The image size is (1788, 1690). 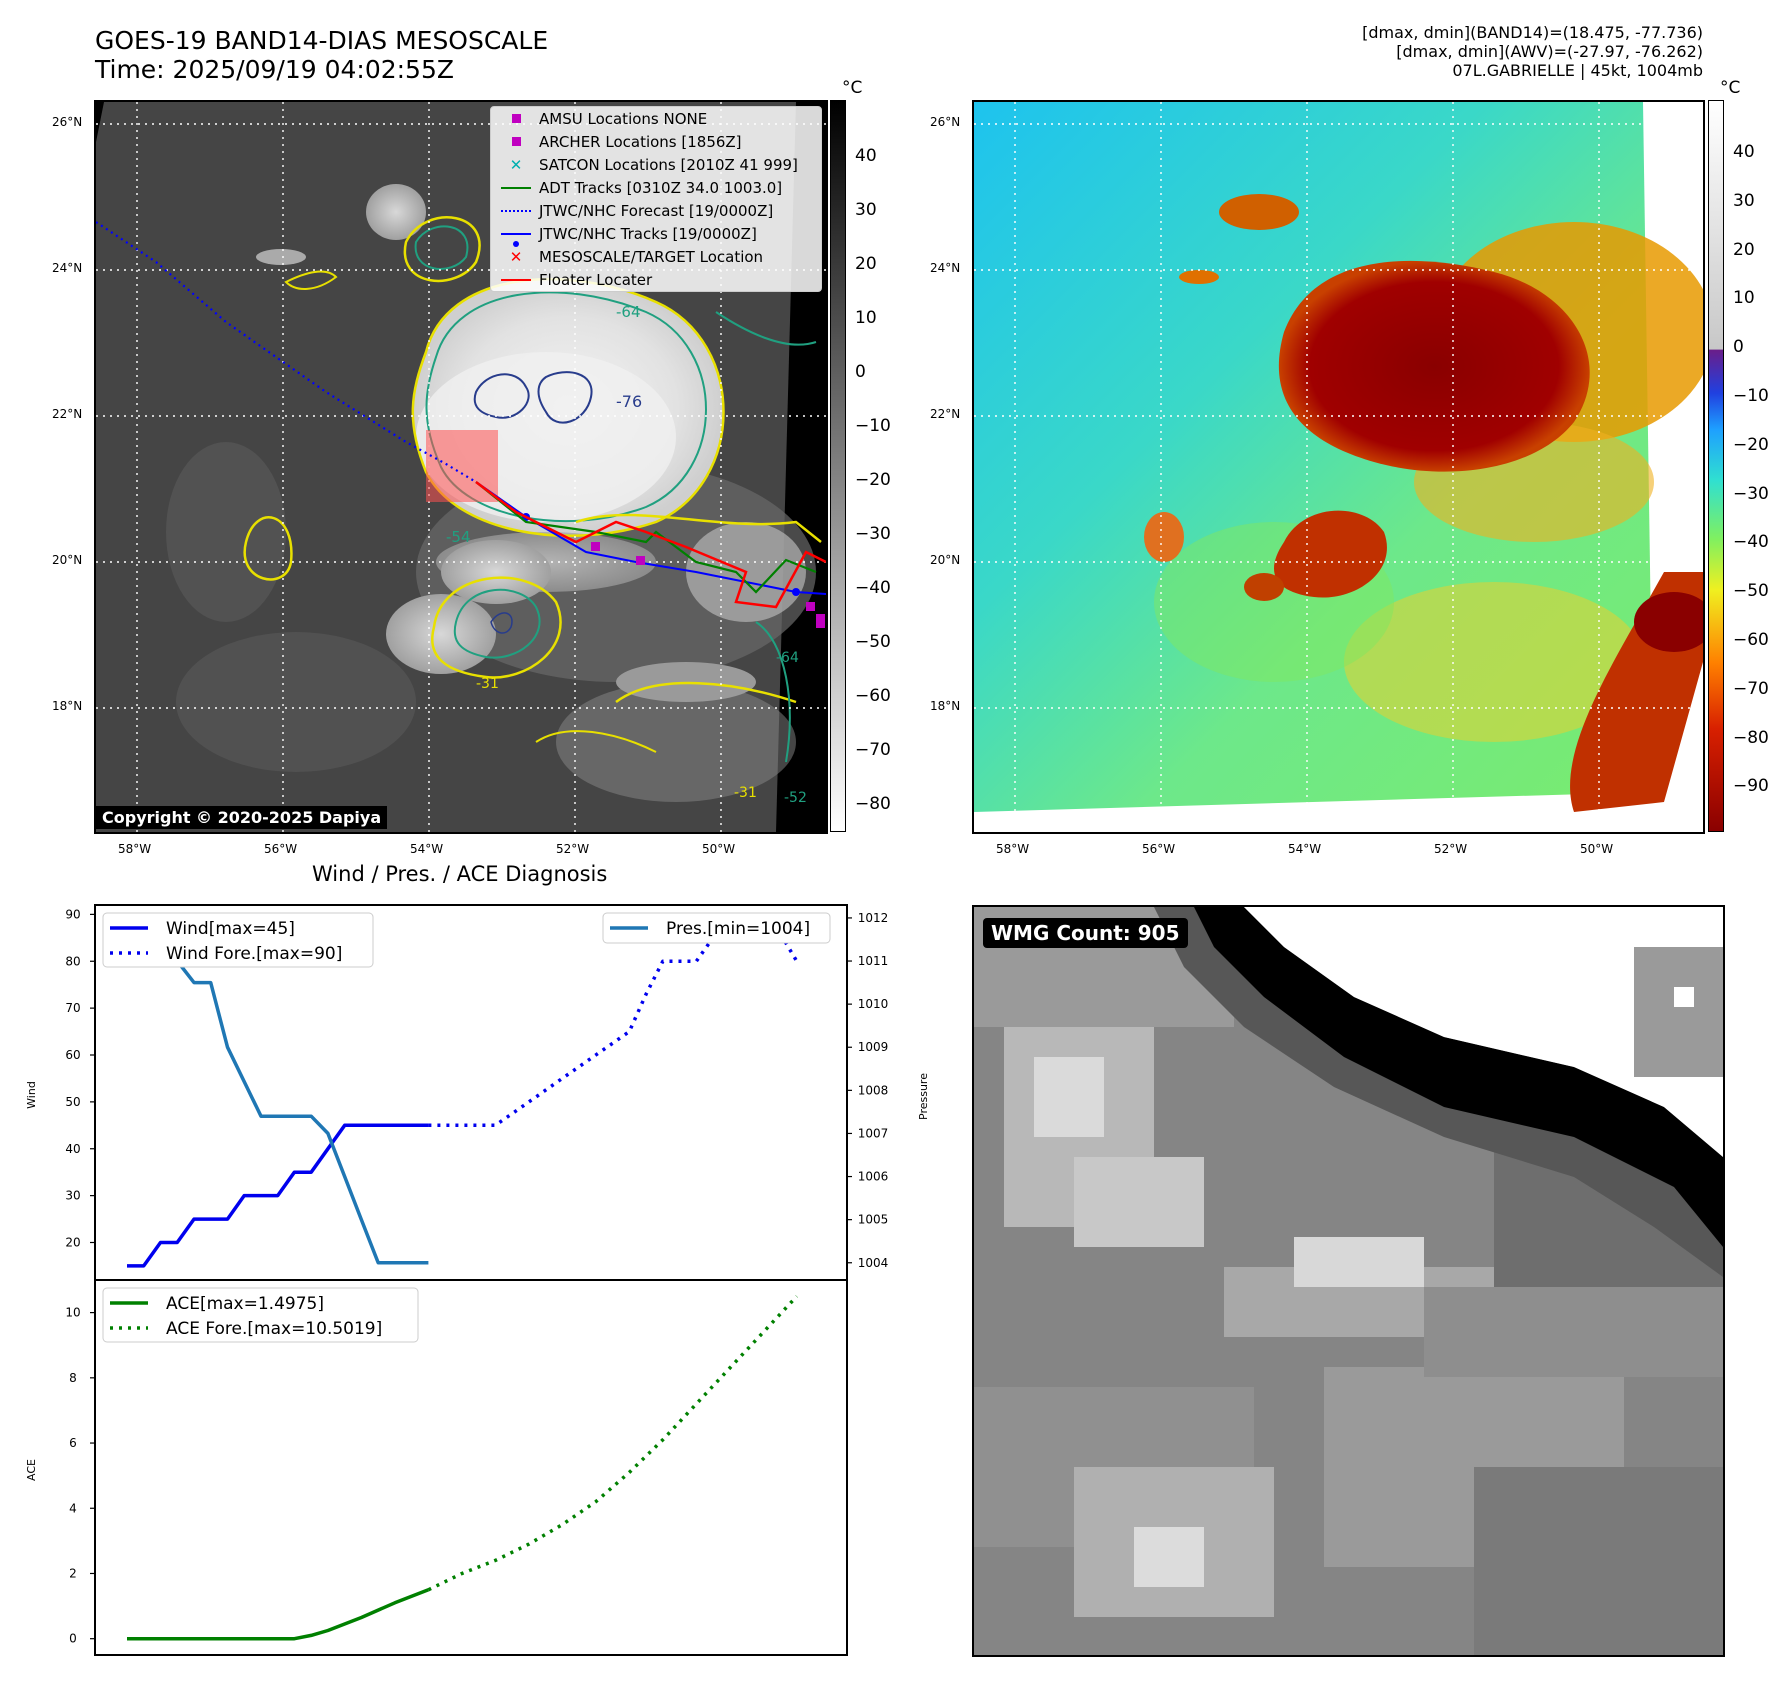 I want to click on chart-time: Time: 2025/09/19 04:02:55Z, so click(x=274, y=69).